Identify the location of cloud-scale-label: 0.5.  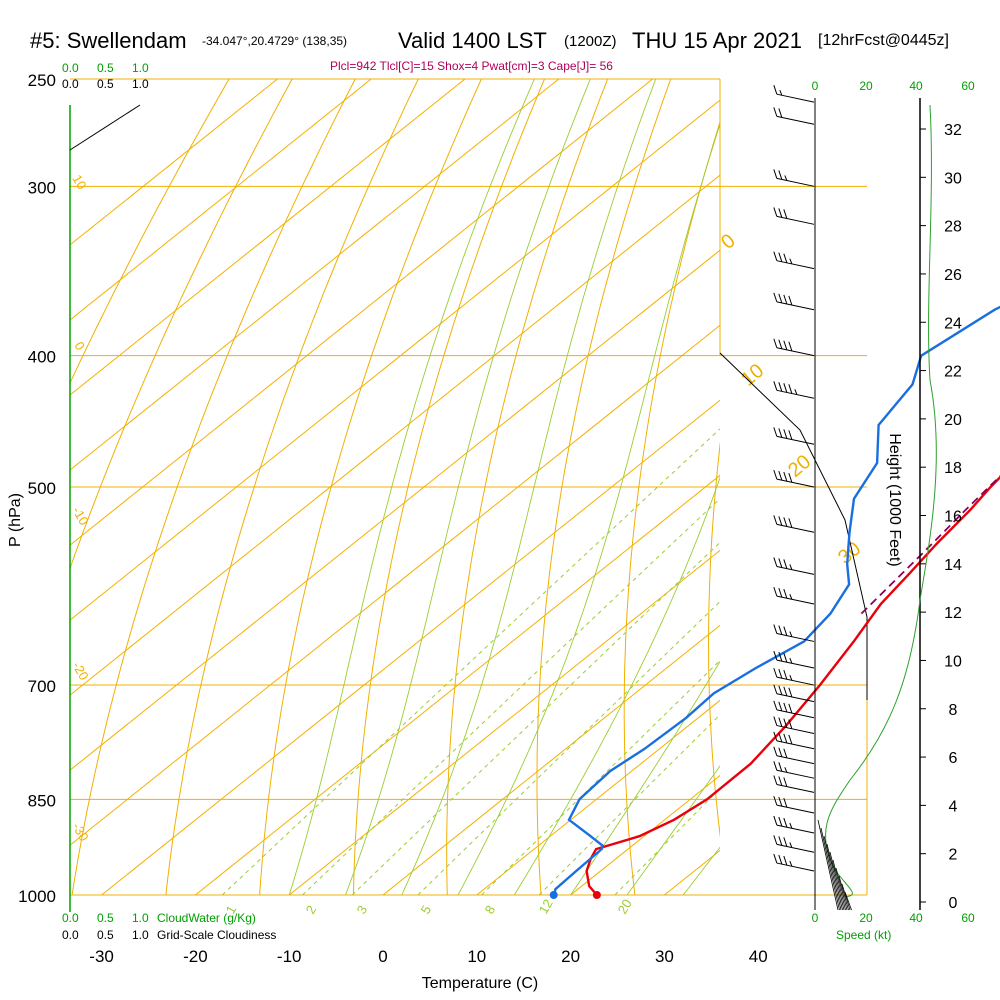
(105, 84).